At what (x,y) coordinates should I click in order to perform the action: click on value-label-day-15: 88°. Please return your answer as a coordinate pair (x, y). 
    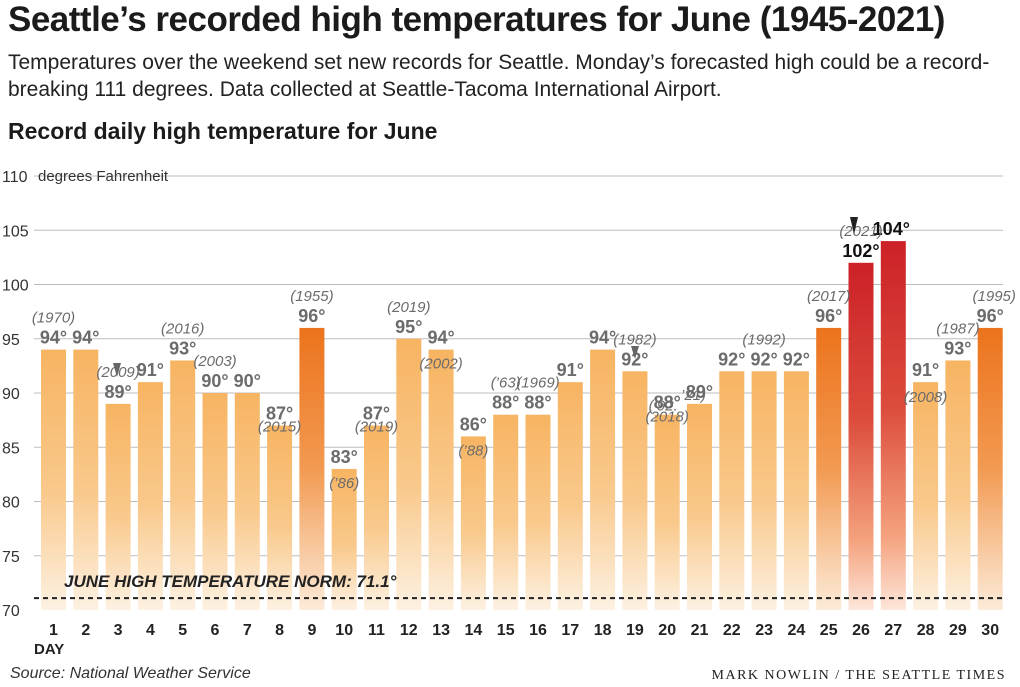
    Looking at the image, I should click on (505, 403).